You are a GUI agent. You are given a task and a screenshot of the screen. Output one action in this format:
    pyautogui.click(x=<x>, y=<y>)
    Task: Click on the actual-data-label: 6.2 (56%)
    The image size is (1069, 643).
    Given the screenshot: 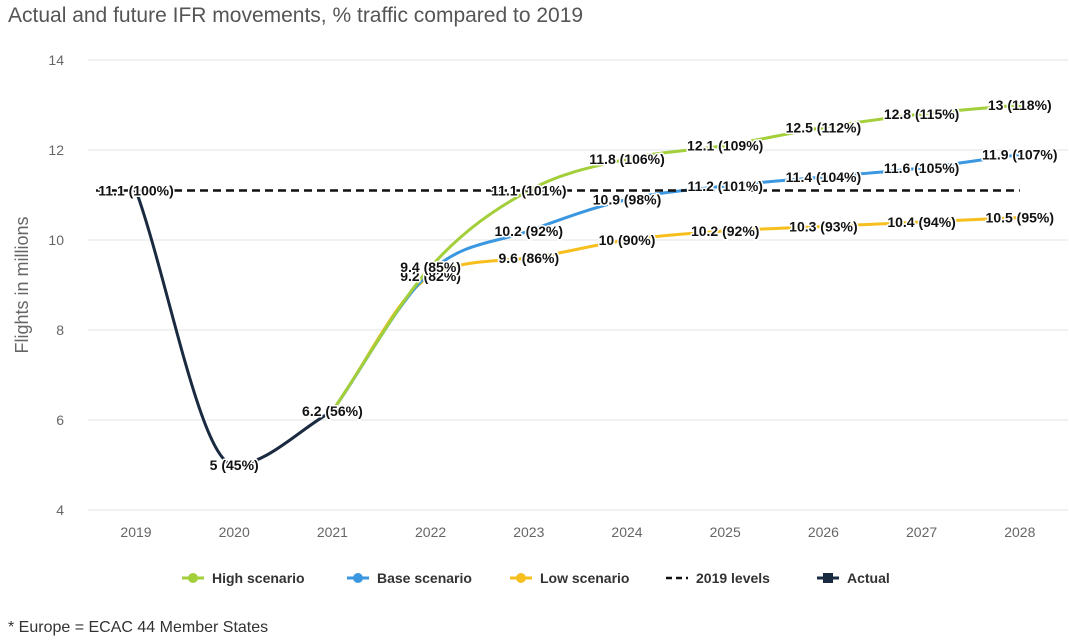 What is the action you would take?
    pyautogui.click(x=332, y=411)
    